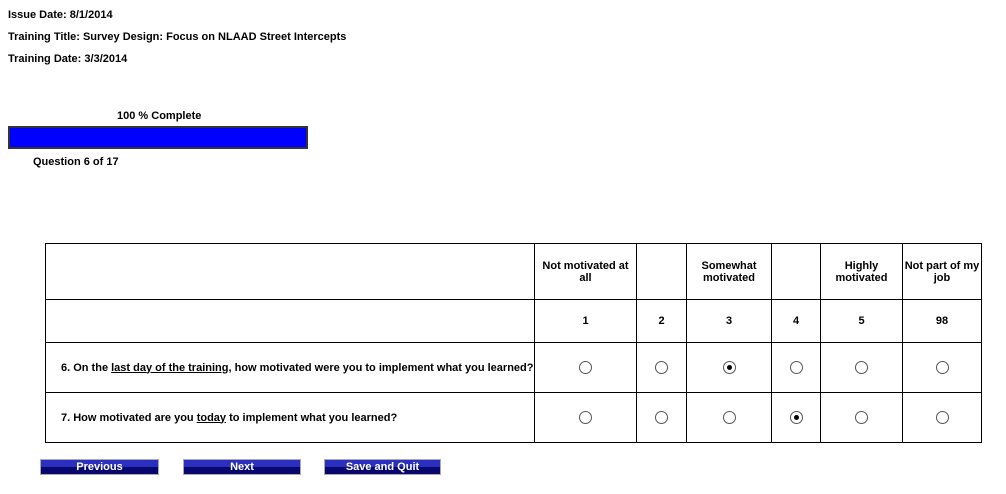 The height and width of the screenshot is (494, 1006). I want to click on progress-fill, so click(158, 137).